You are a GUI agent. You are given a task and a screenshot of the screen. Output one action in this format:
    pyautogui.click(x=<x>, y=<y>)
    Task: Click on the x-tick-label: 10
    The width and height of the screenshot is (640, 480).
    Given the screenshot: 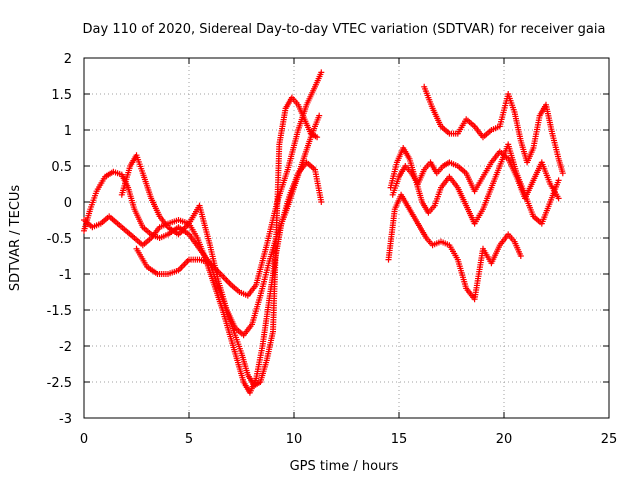 What is the action you would take?
    pyautogui.click(x=294, y=439)
    